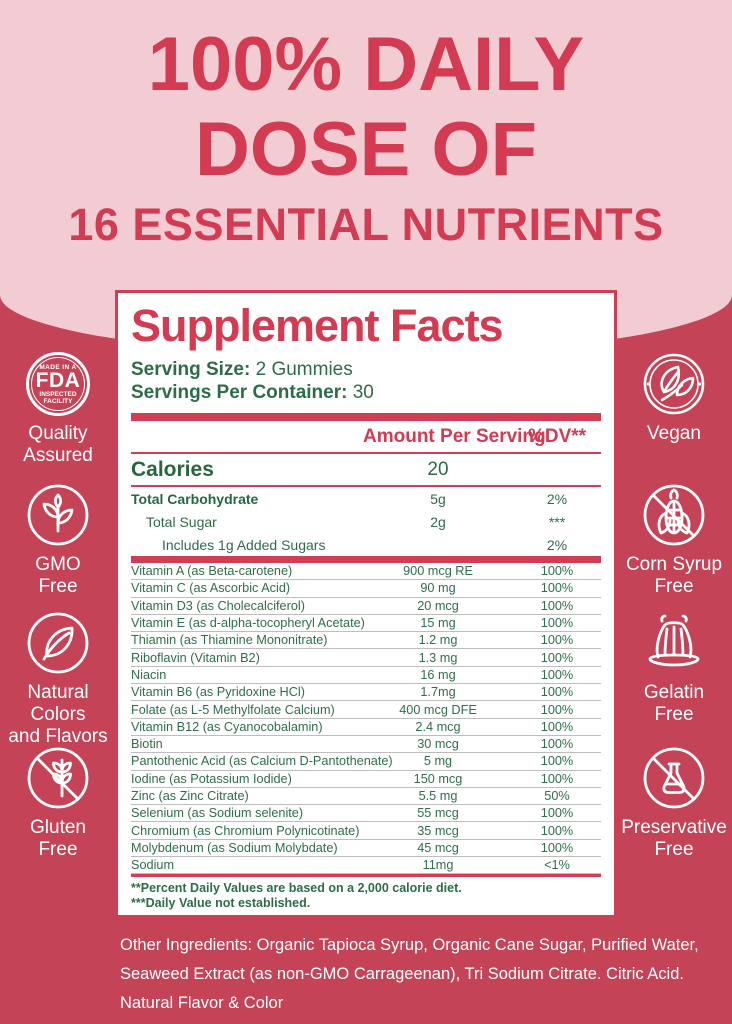  I want to click on divider-medium, so click(366, 876).